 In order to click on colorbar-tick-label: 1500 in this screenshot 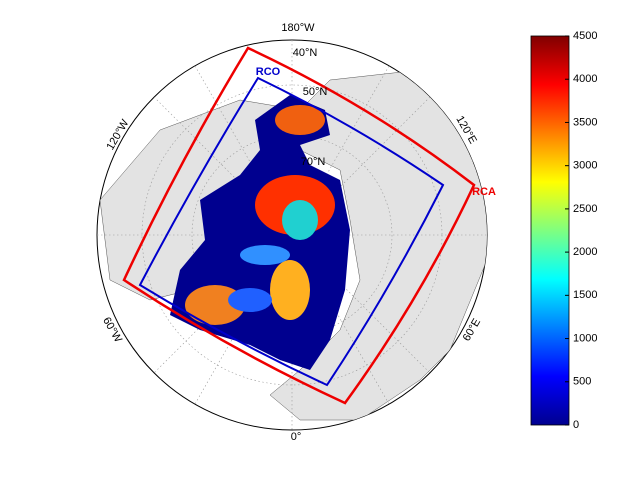, I will do `click(585, 295)`.